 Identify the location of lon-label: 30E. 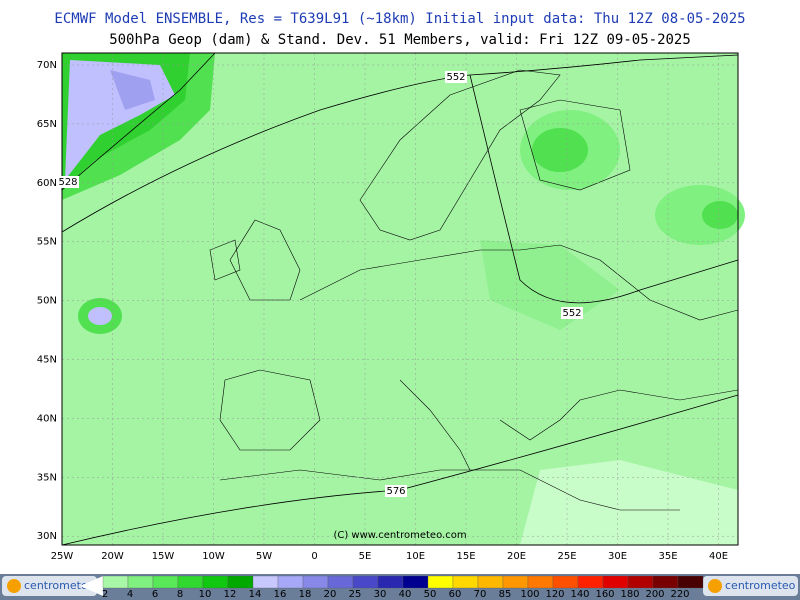
(617, 556).